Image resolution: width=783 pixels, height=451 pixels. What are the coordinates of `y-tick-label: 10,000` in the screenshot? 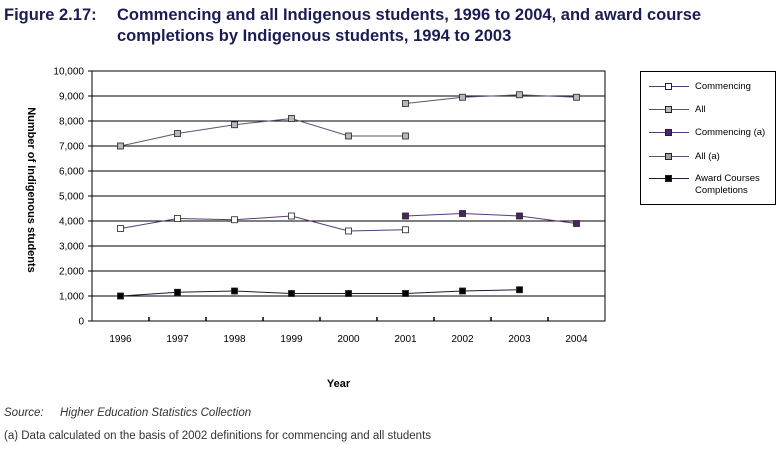 It's located at (68, 72).